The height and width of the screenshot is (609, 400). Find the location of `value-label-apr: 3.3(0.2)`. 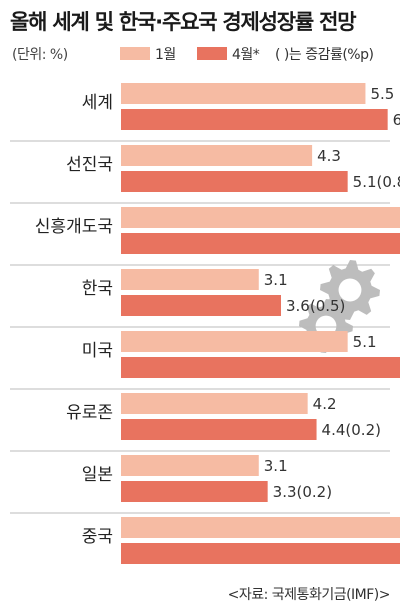

value-label-apr: 3.3(0.2) is located at coordinates (302, 492).